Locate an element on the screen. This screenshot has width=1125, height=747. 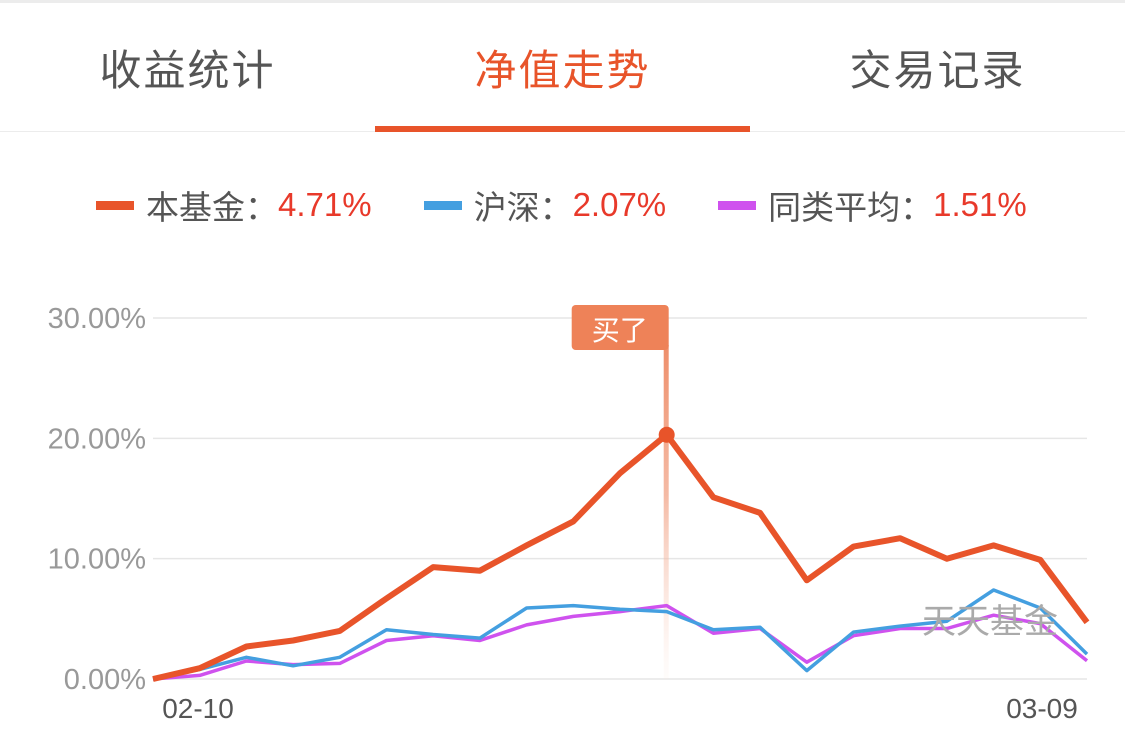
marker-label: 买了 is located at coordinates (620, 330).